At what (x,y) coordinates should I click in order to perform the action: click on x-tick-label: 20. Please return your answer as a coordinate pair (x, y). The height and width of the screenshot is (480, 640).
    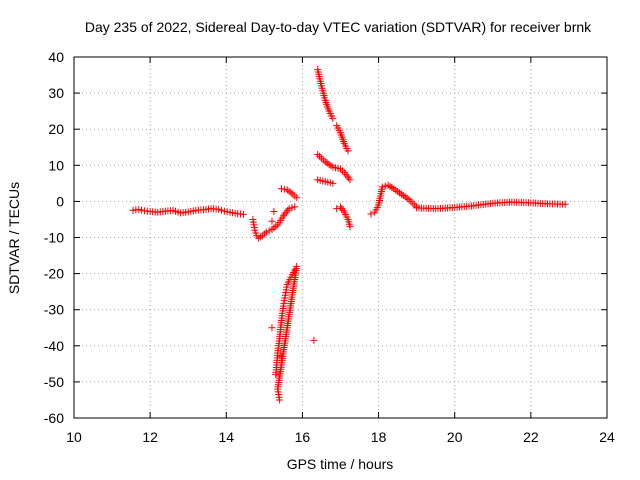
    Looking at the image, I should click on (455, 437).